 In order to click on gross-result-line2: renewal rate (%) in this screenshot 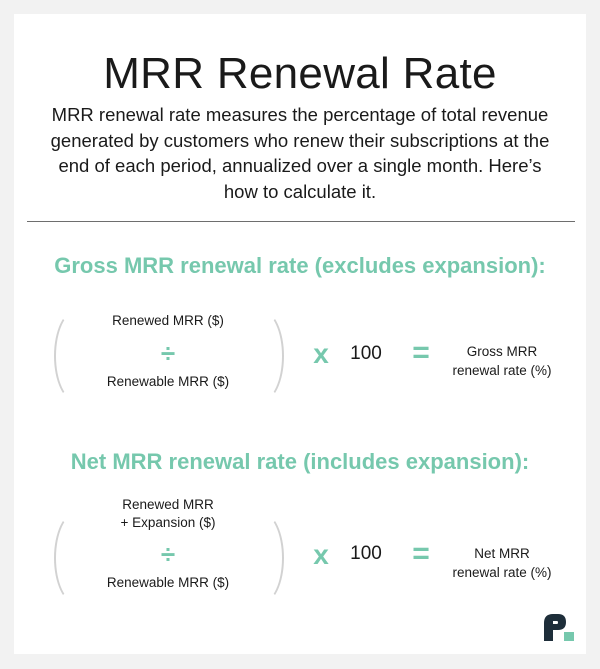, I will do `click(502, 370)`.